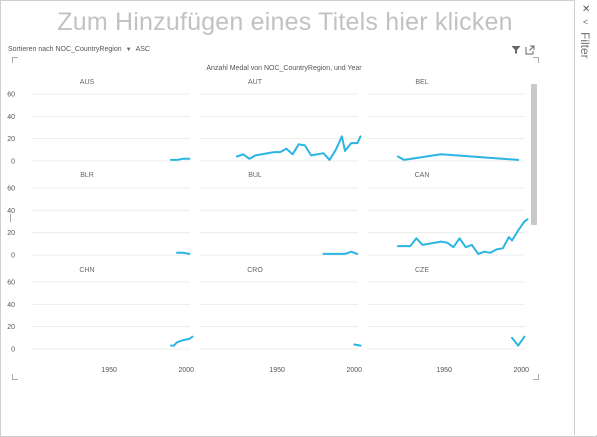 The width and height of the screenshot is (597, 437). I want to click on panel-title: CZE, so click(422, 270).